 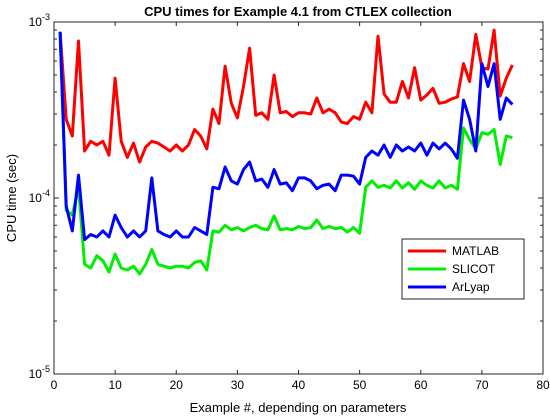 What do you see at coordinates (46, 193) in the screenshot?
I see `y-tick-exponent: -4` at bounding box center [46, 193].